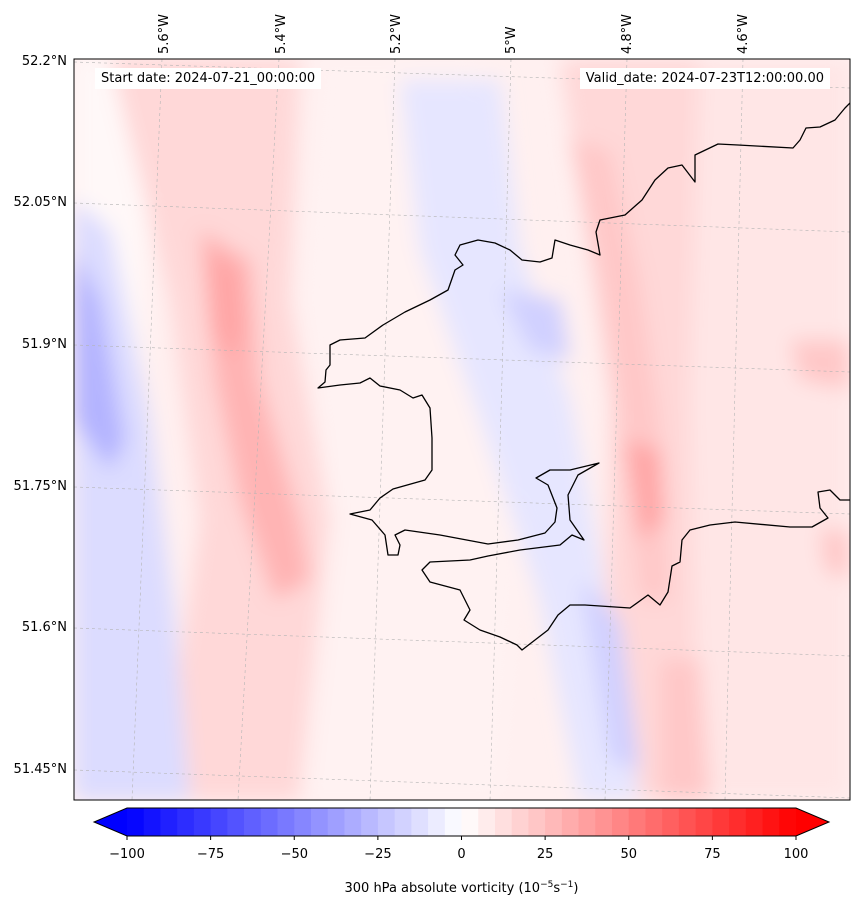  What do you see at coordinates (712, 854) in the screenshot?
I see `cb-tick-label: 75` at bounding box center [712, 854].